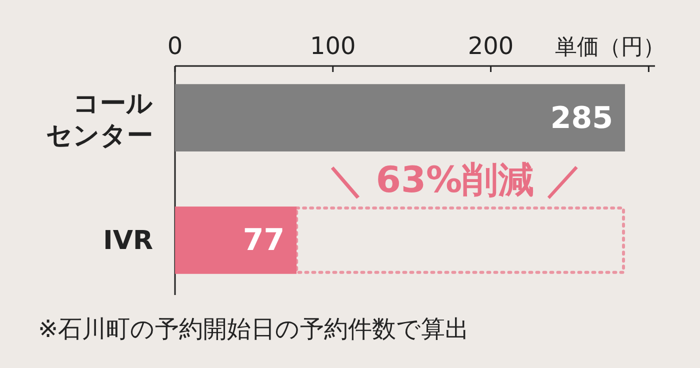  What do you see at coordinates (610, 47) in the screenshot?
I see `x-axis-title: 単価（円）` at bounding box center [610, 47].